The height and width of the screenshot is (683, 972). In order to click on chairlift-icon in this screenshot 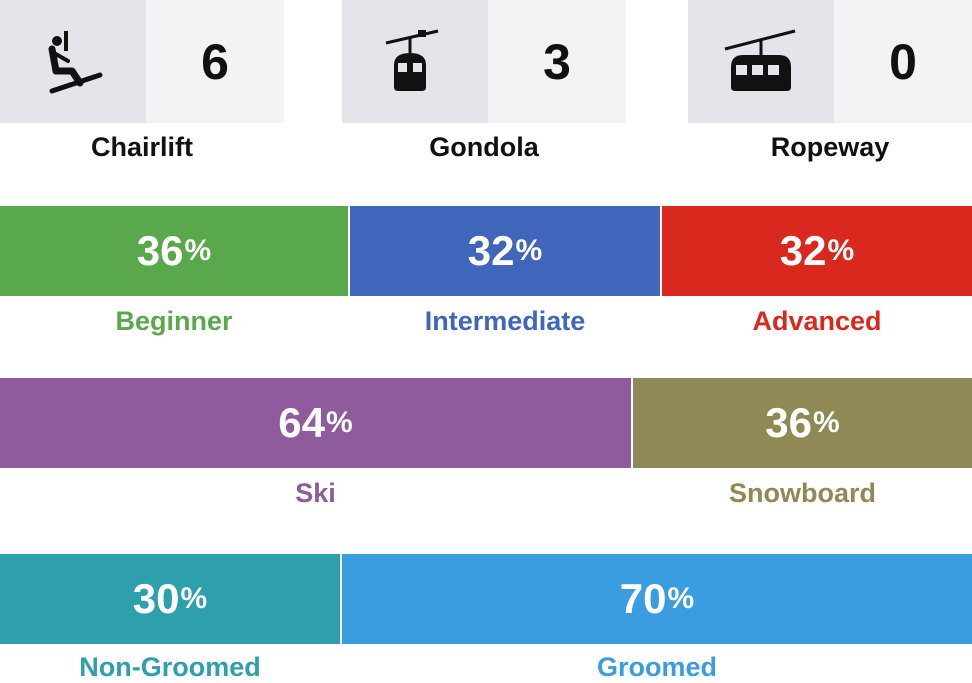, I will do `click(75, 61)`.